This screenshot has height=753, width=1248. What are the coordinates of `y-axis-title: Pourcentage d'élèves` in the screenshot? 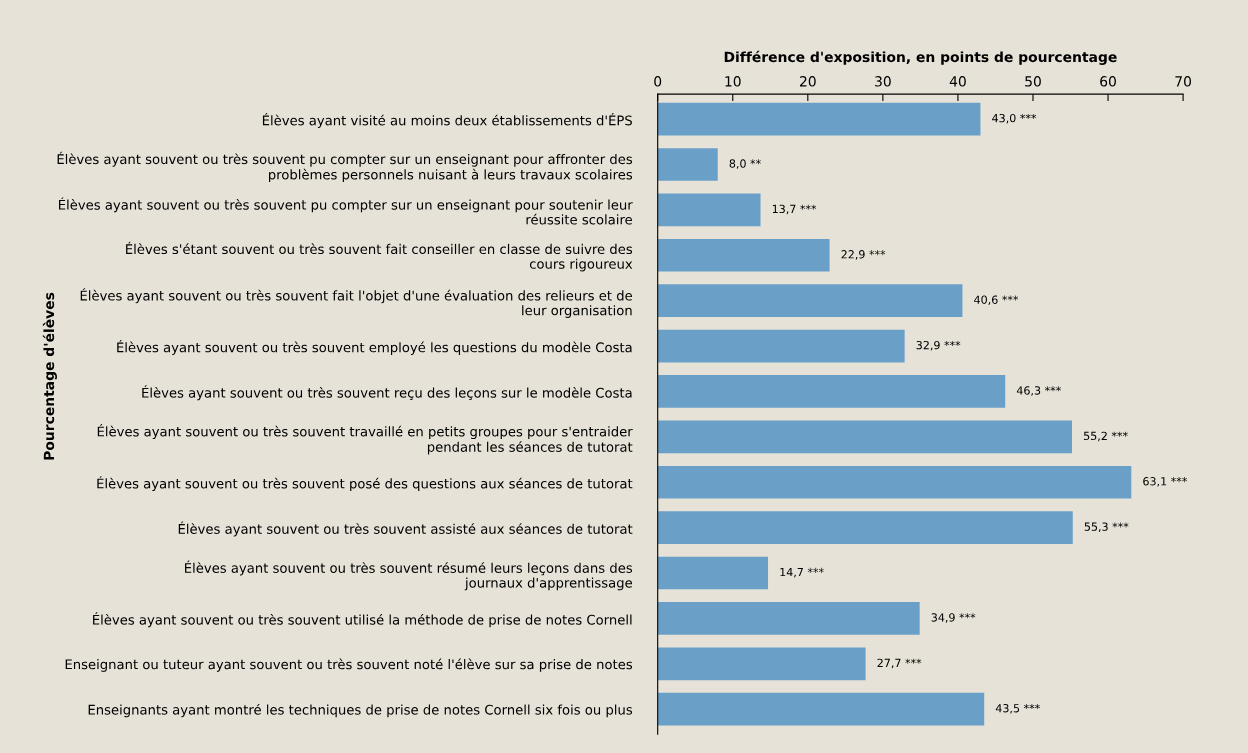 It's located at (49, 376).